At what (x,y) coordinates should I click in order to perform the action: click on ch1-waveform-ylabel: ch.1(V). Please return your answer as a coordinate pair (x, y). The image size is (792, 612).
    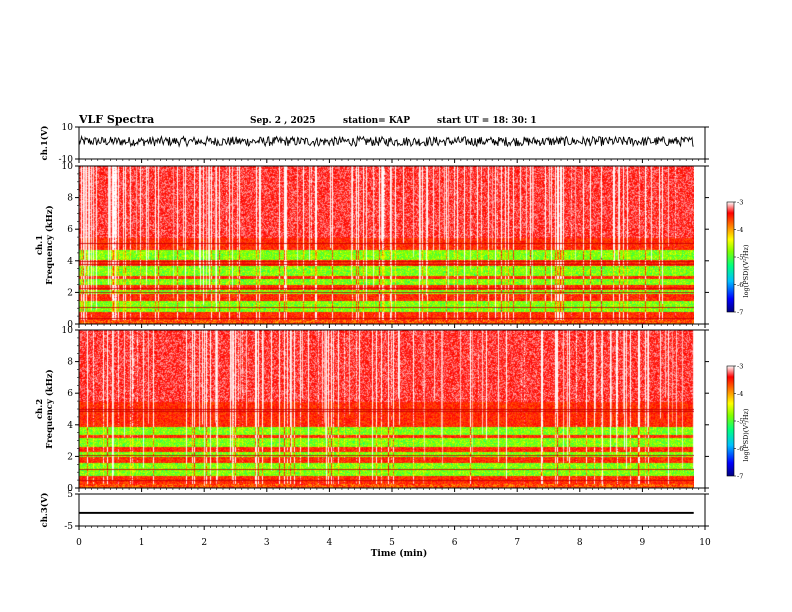
    Looking at the image, I should click on (44, 143).